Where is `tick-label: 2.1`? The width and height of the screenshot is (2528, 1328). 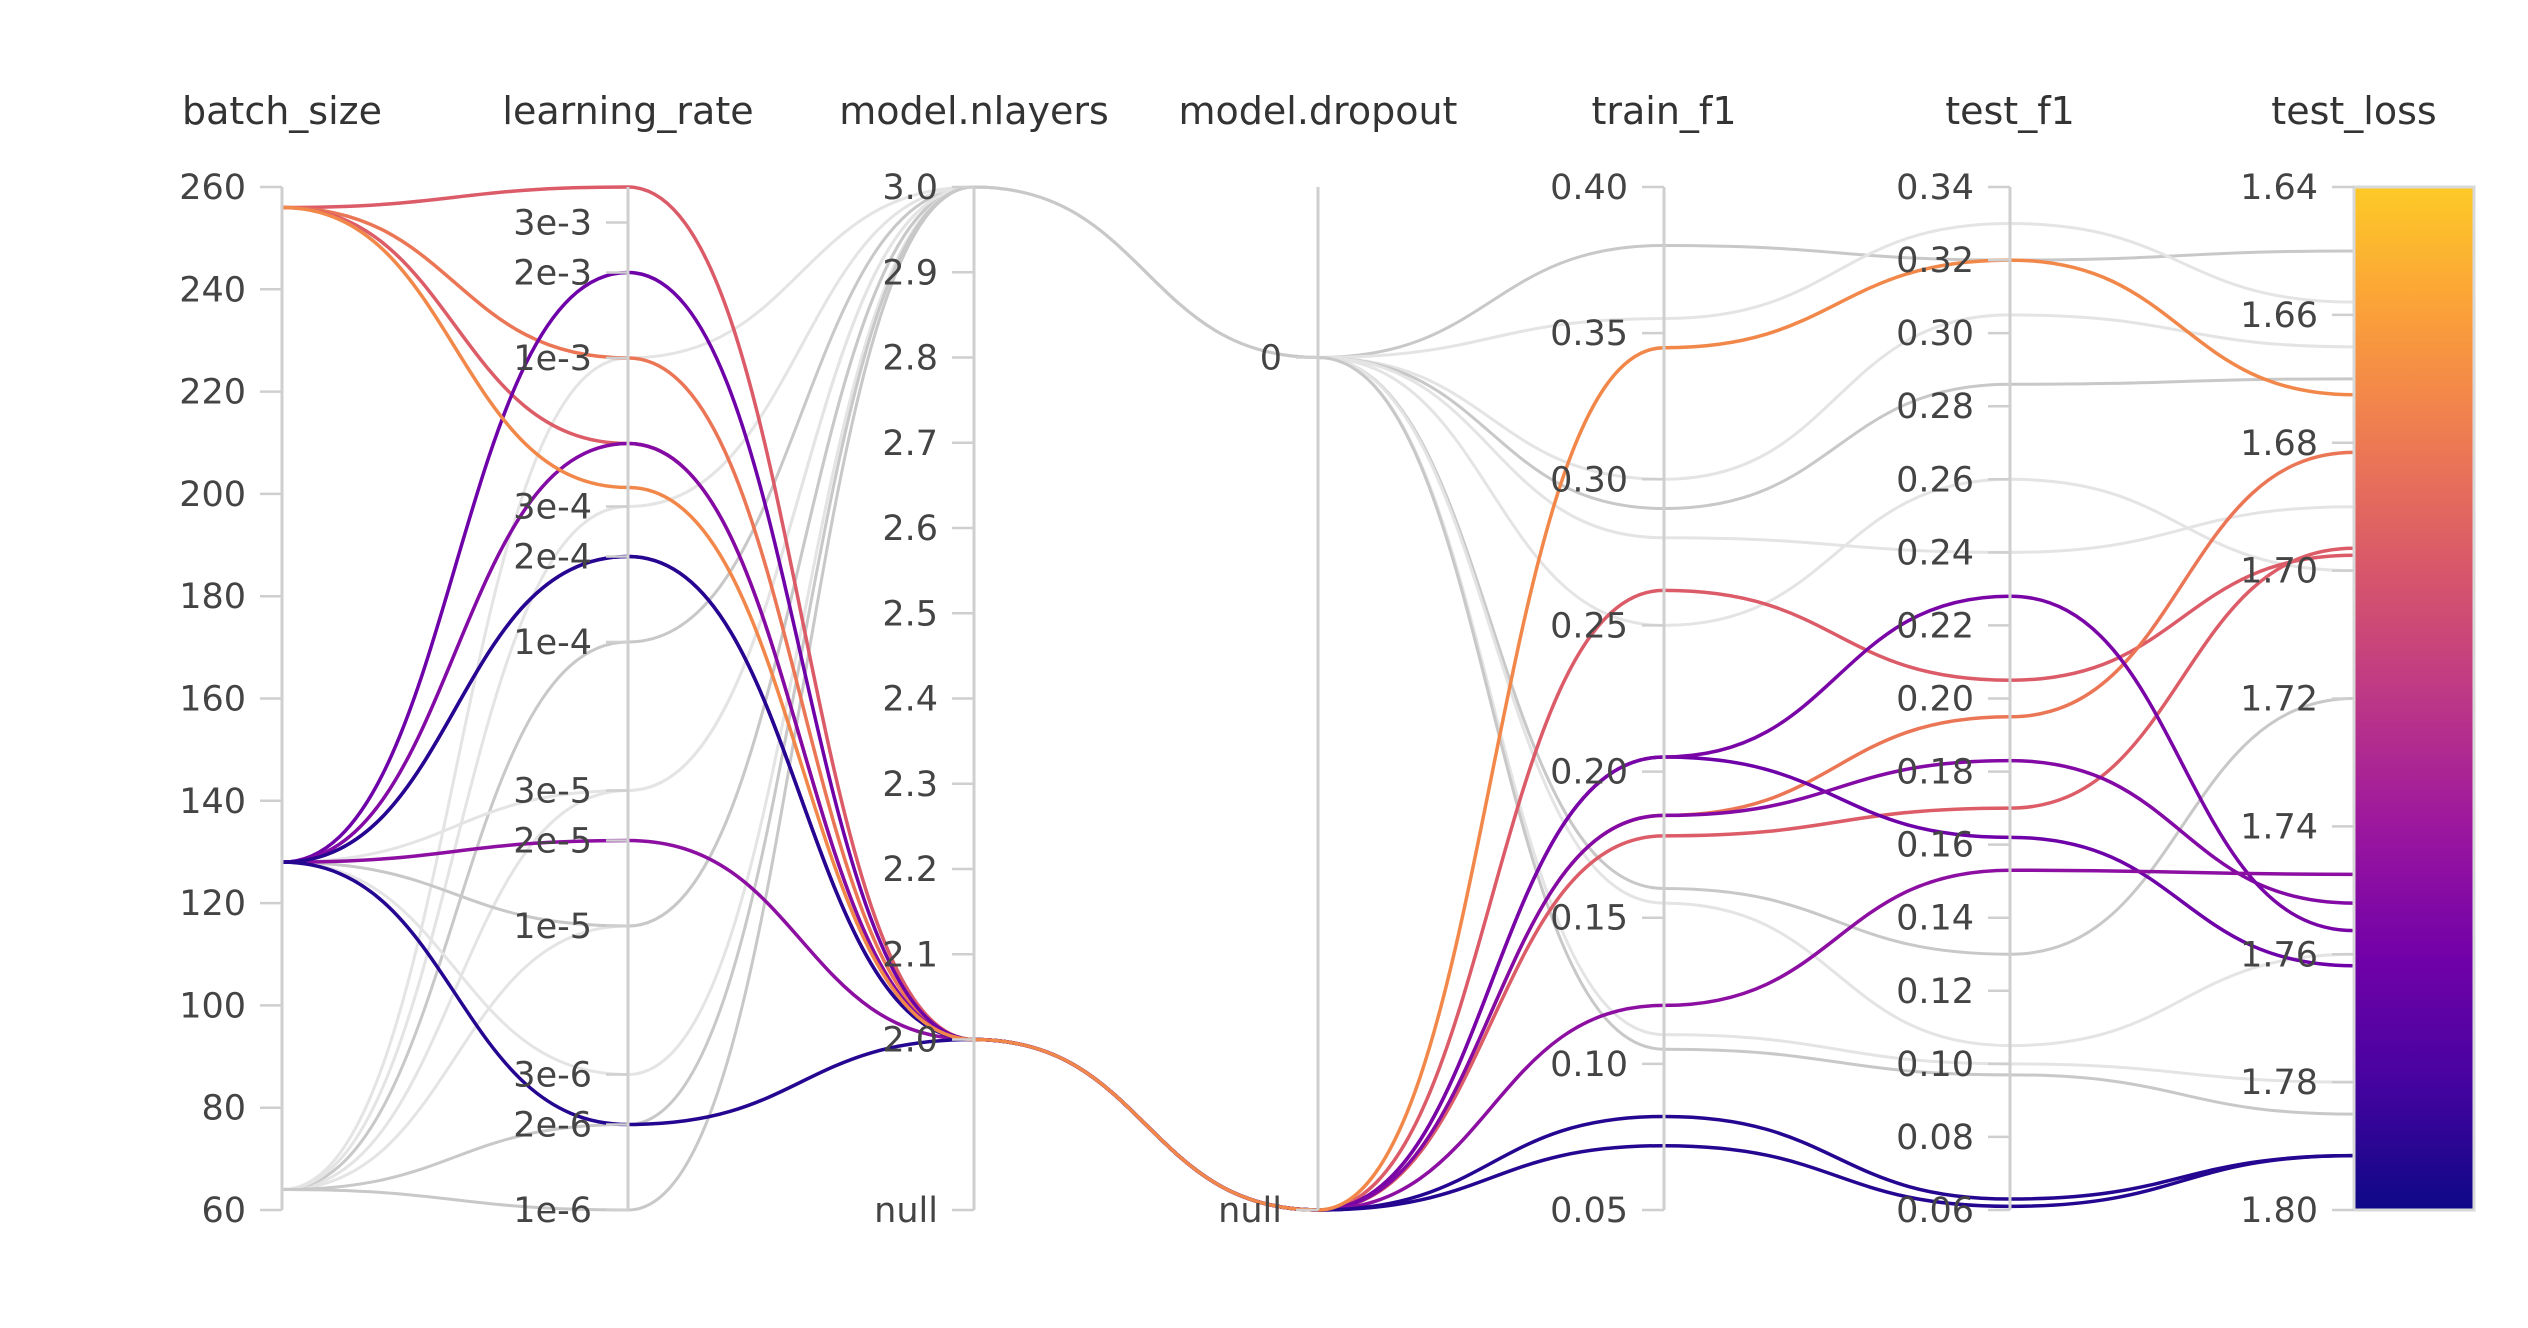
tick-label: 2.1 is located at coordinates (910, 955).